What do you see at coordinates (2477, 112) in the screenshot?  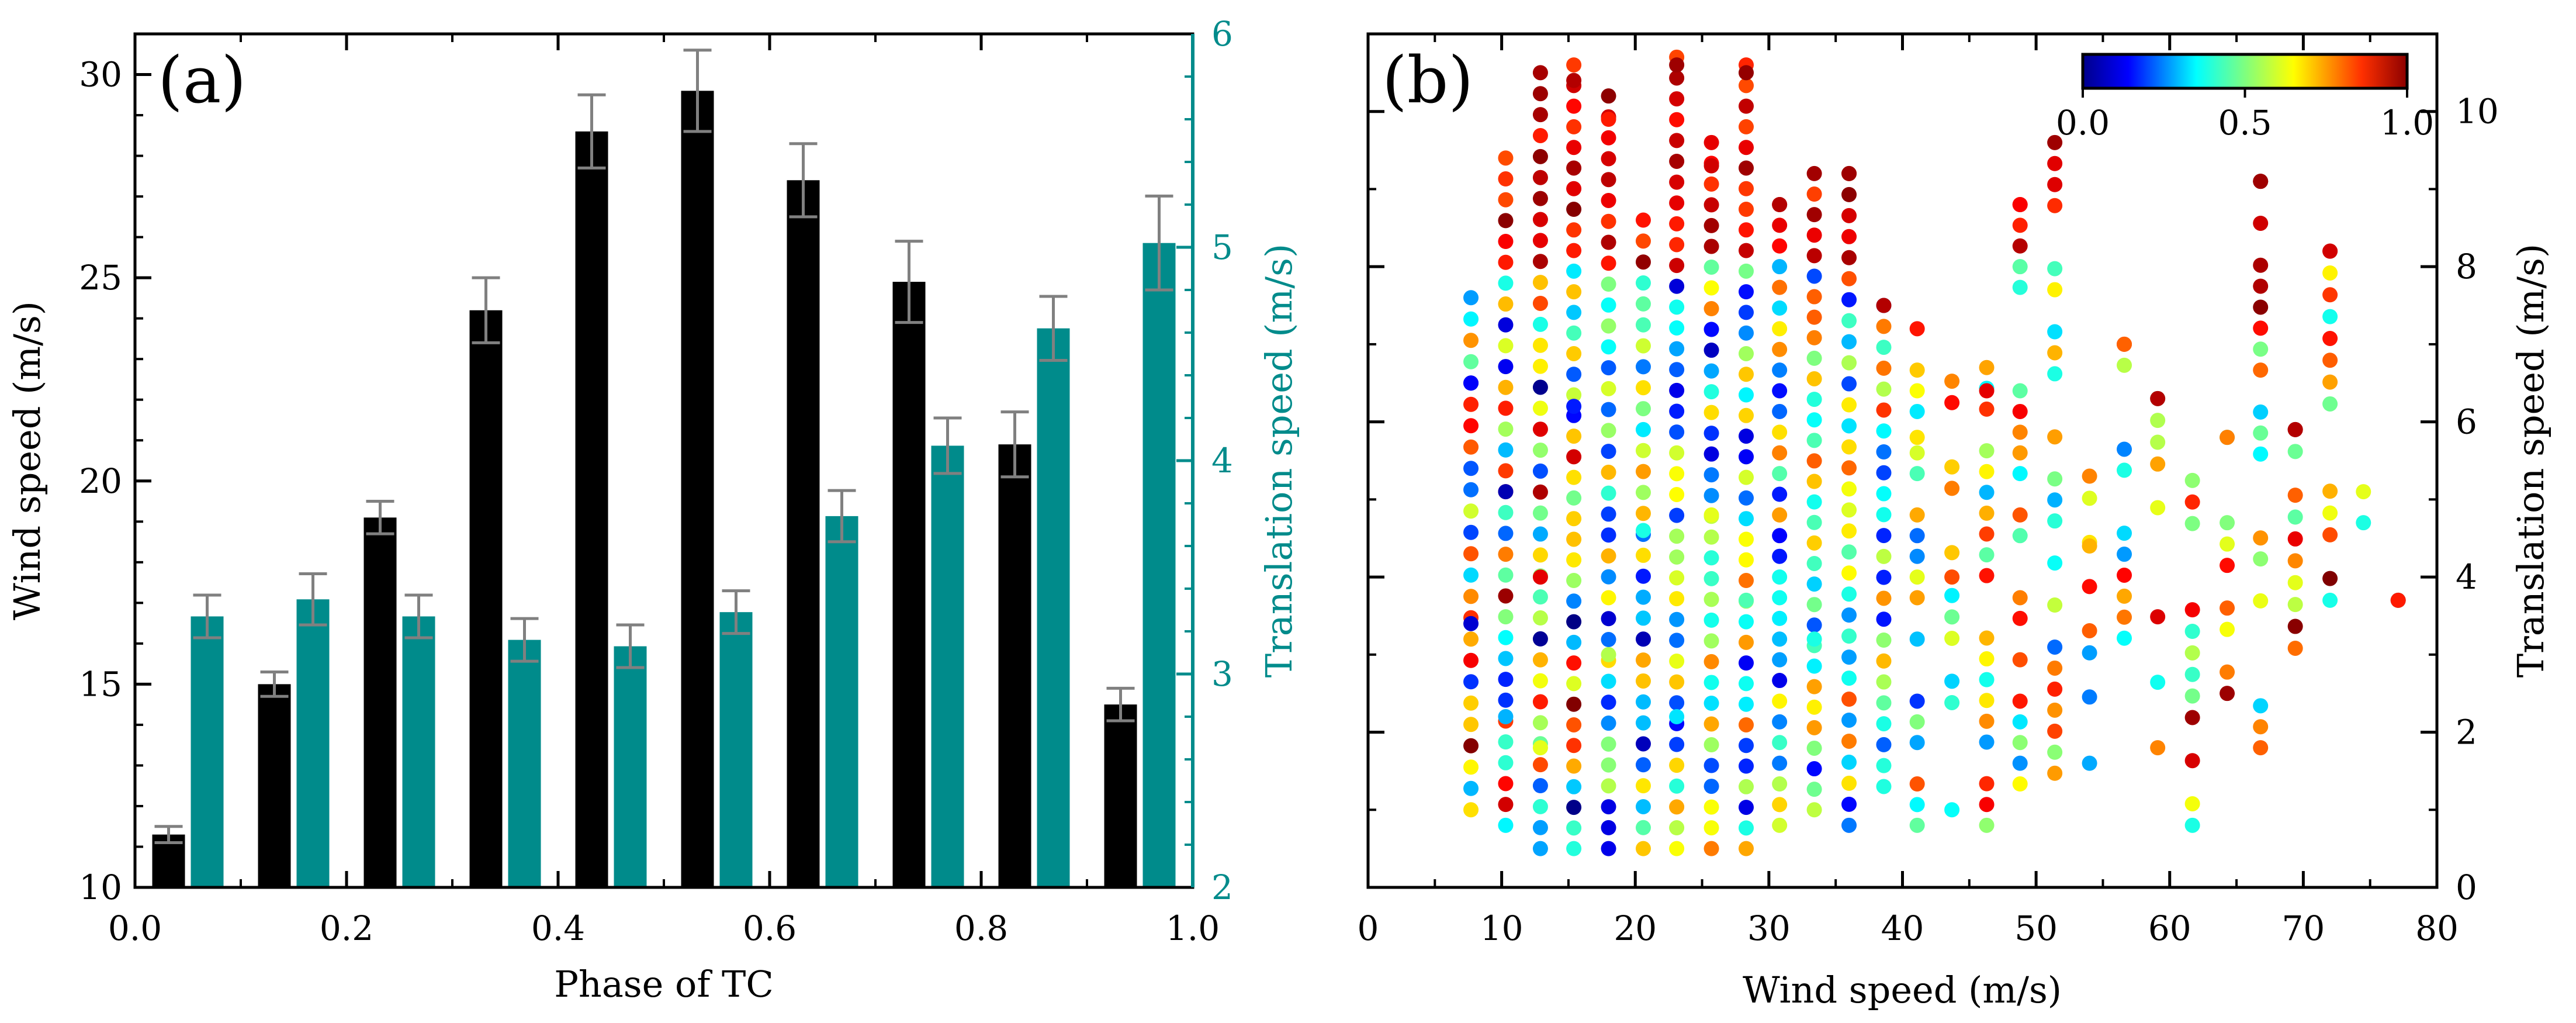 I see `y-tick-label: 10` at bounding box center [2477, 112].